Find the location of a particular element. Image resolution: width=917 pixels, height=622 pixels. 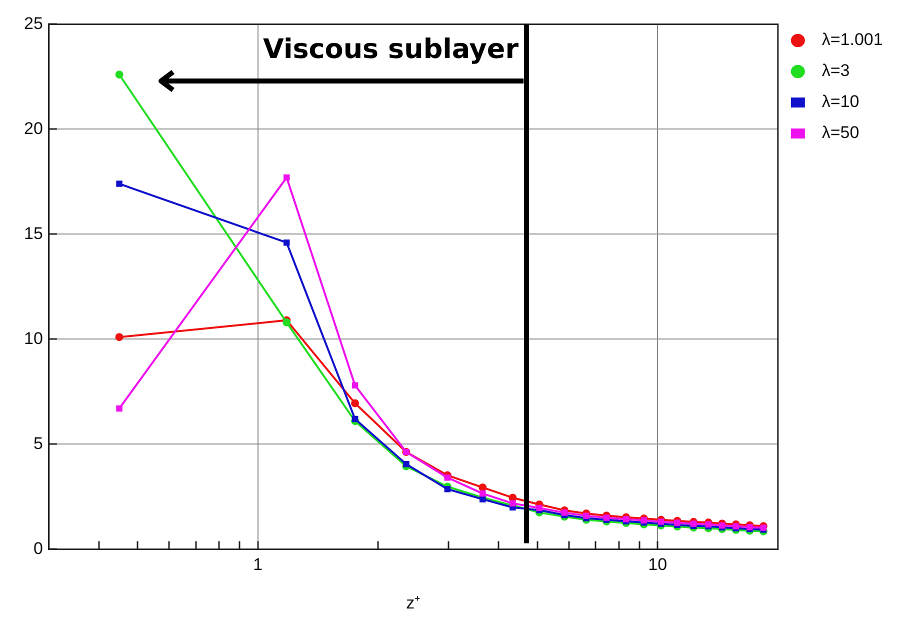

y-tick-label: 25 is located at coordinates (33, 23).